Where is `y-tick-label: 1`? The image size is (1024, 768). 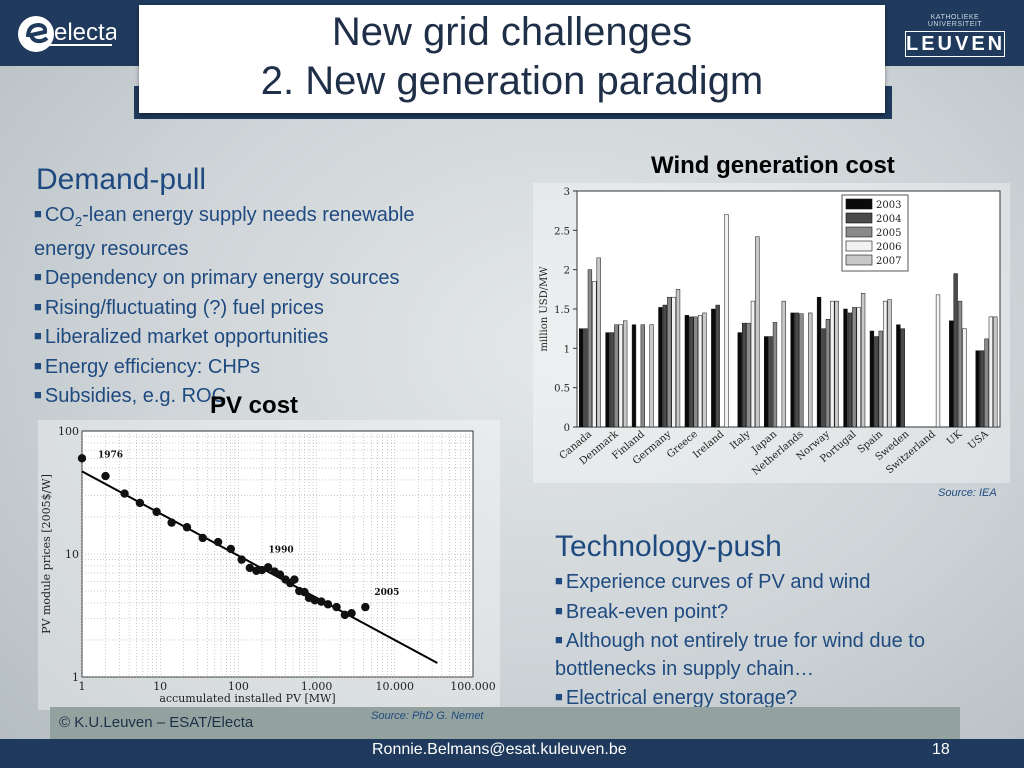 y-tick-label: 1 is located at coordinates (567, 349).